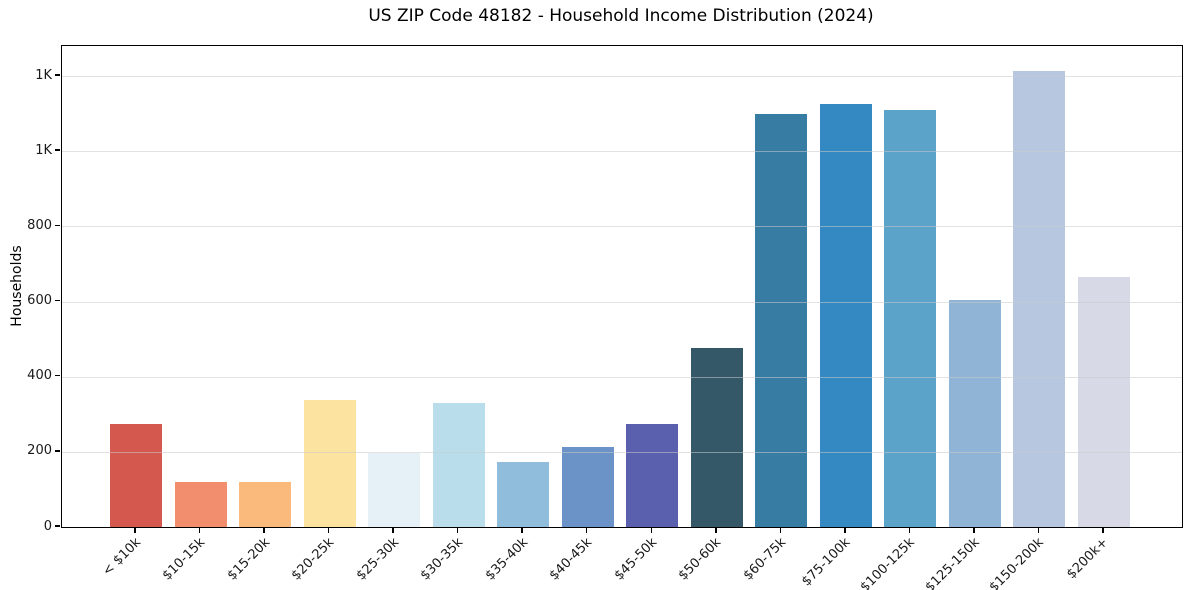 This screenshot has width=1189, height=590. I want to click on x-tick-label: $60-75k, so click(764, 559).